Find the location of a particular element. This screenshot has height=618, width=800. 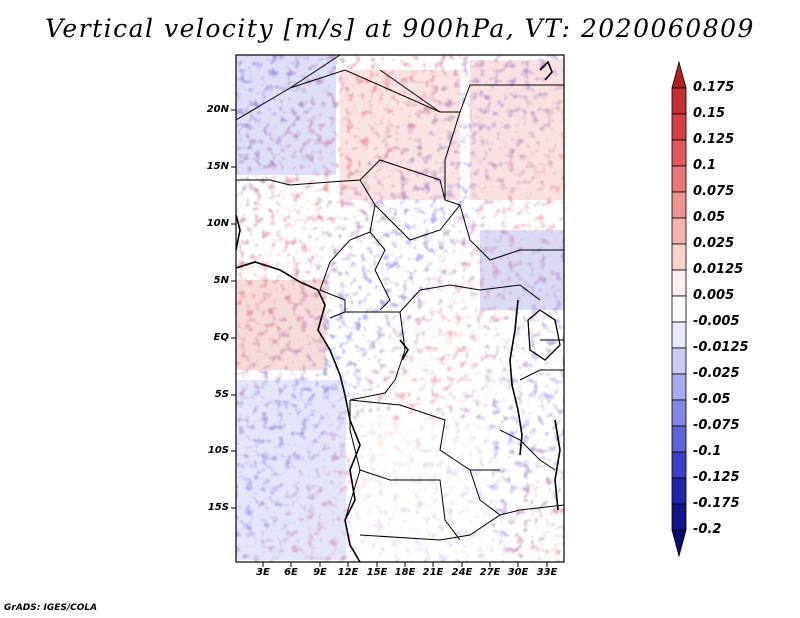

colorbar is located at coordinates (679, 309).